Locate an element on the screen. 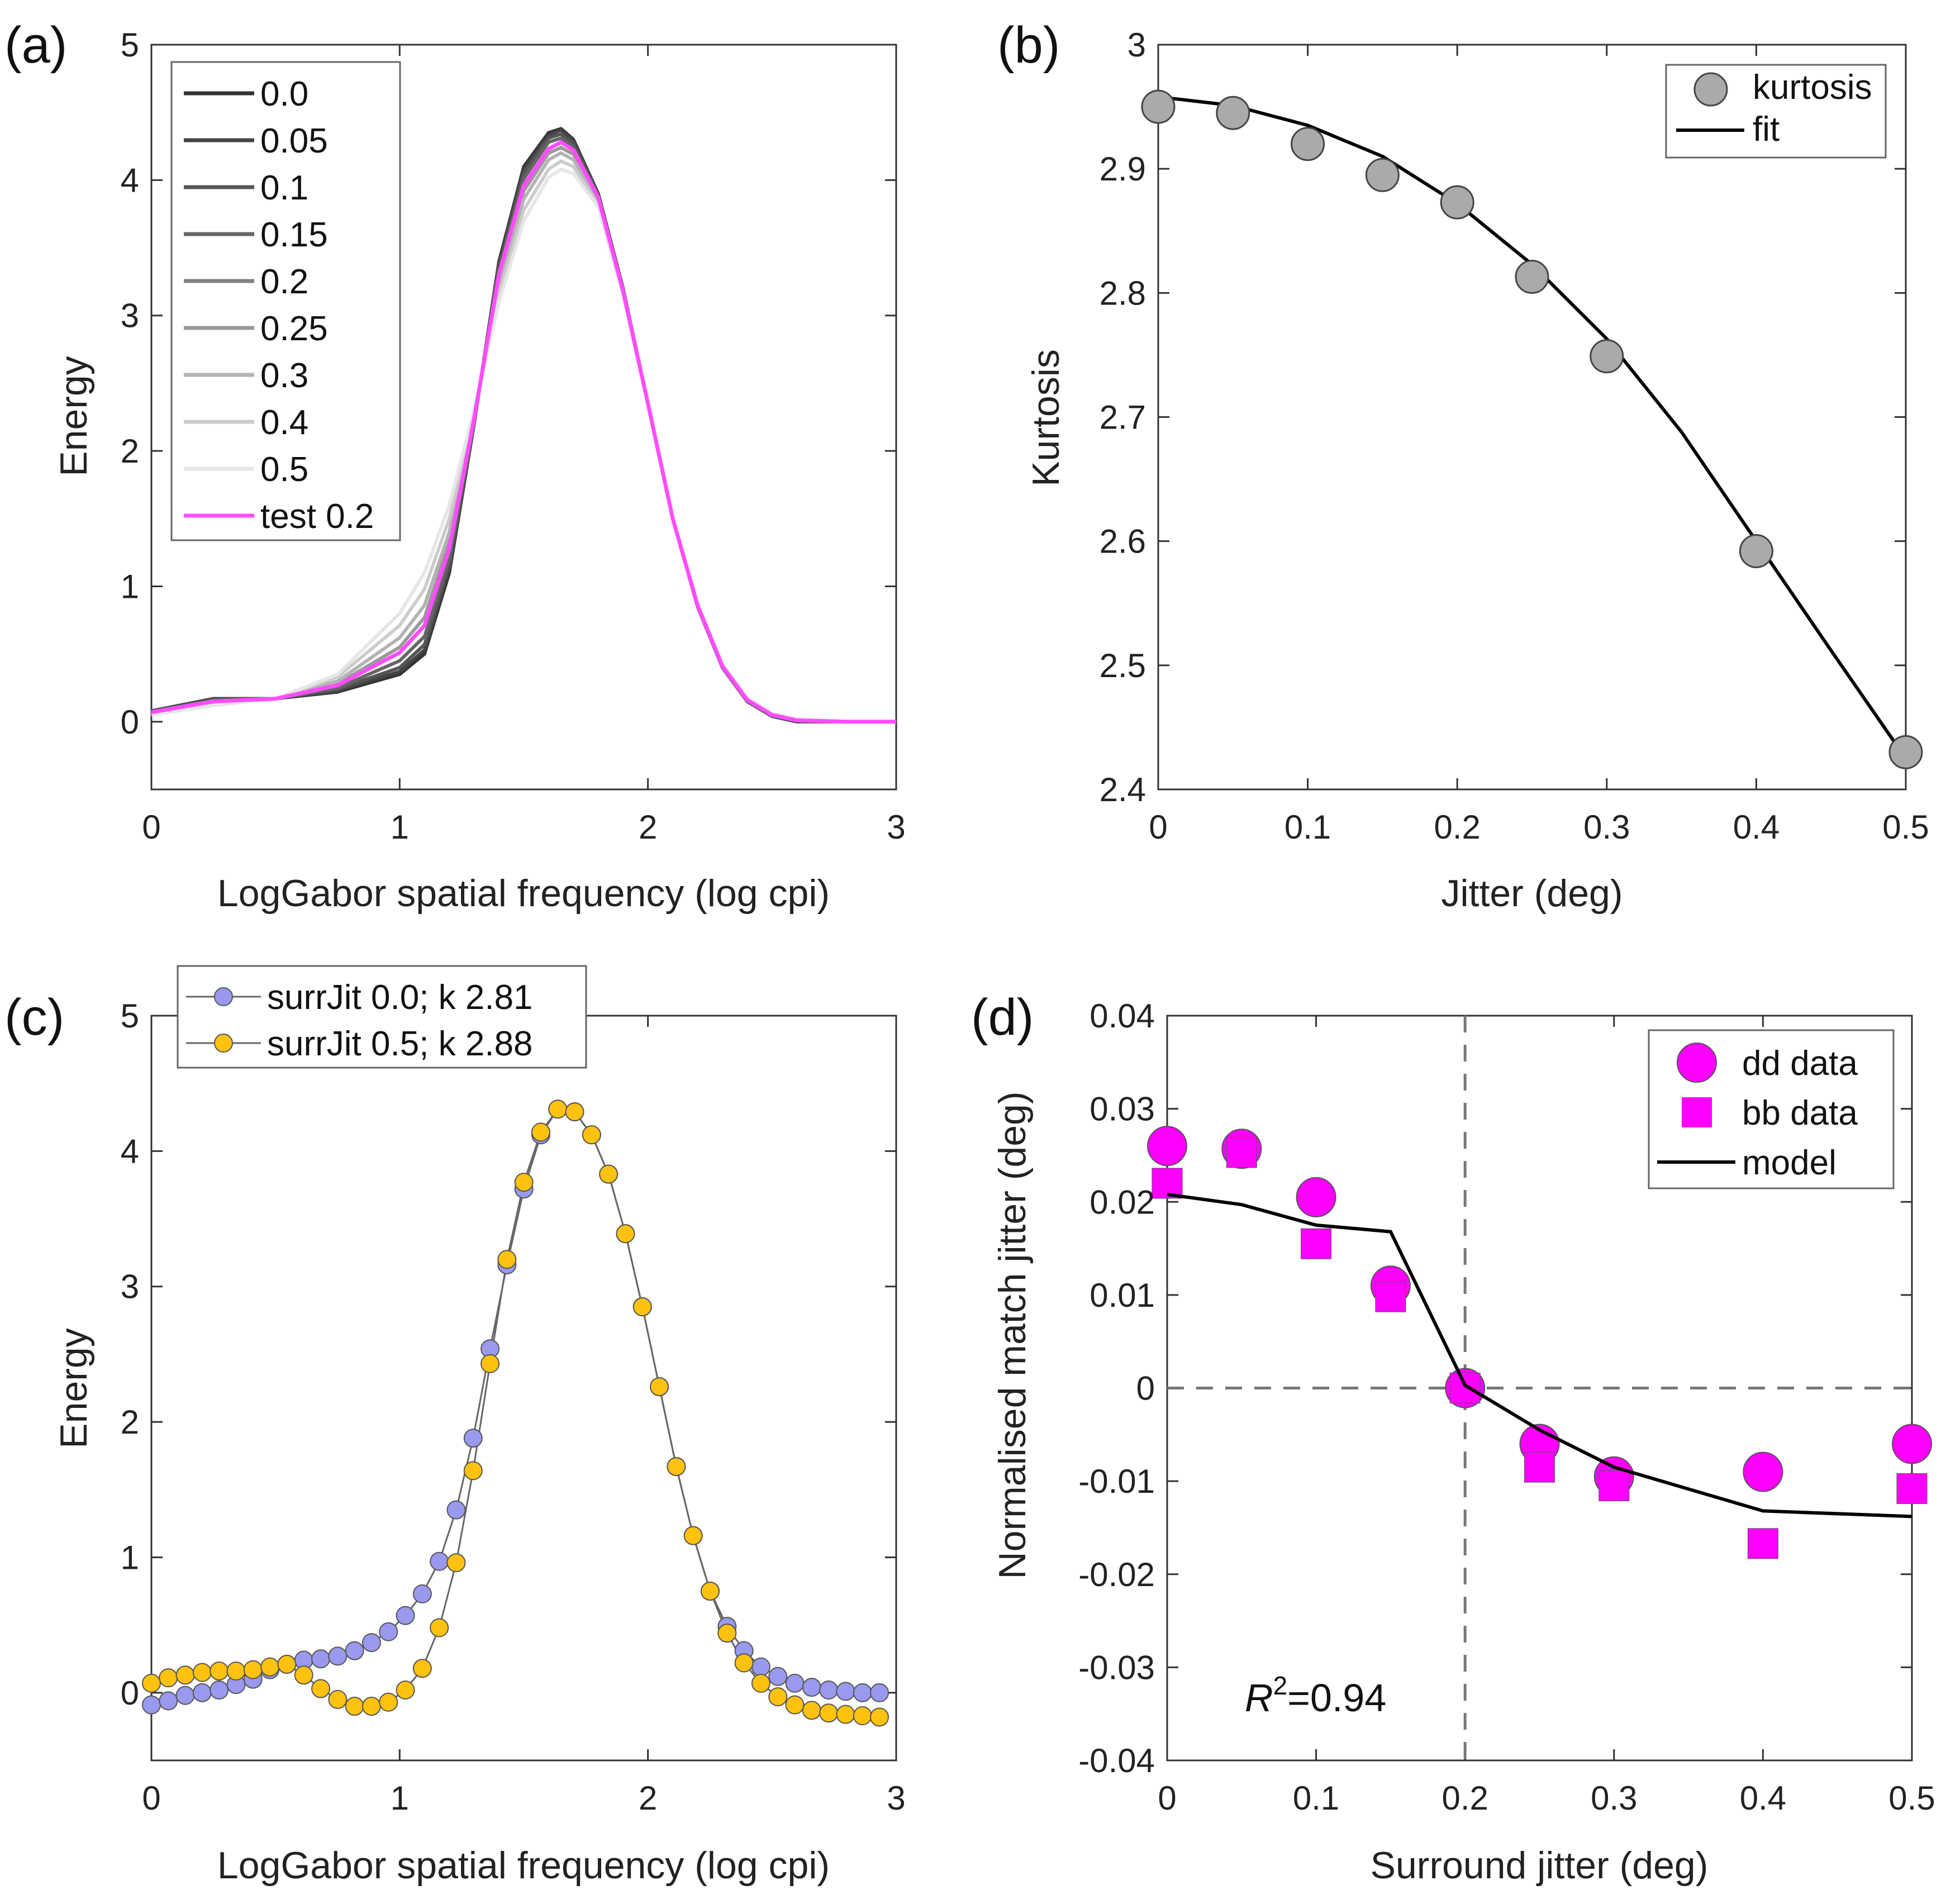 This screenshot has width=1946, height=1904. panel-label-c: (c) is located at coordinates (34, 1017).